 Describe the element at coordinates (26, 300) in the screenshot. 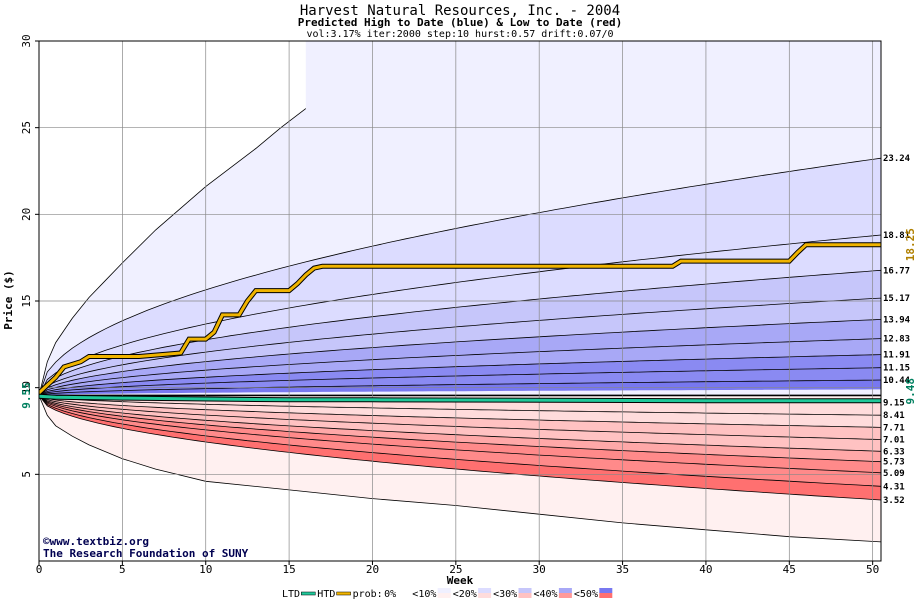

I see `y-tick-label: 15` at that location.